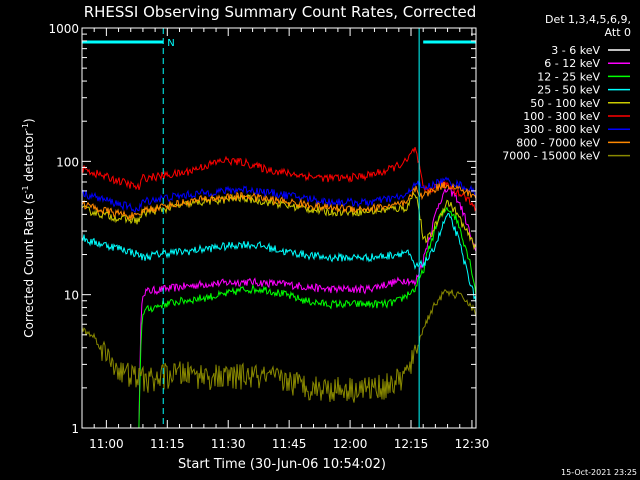 This screenshot has width=640, height=480. Describe the element at coordinates (411, 444) in the screenshot. I see `x-tick-label-5: 12:15` at that location.